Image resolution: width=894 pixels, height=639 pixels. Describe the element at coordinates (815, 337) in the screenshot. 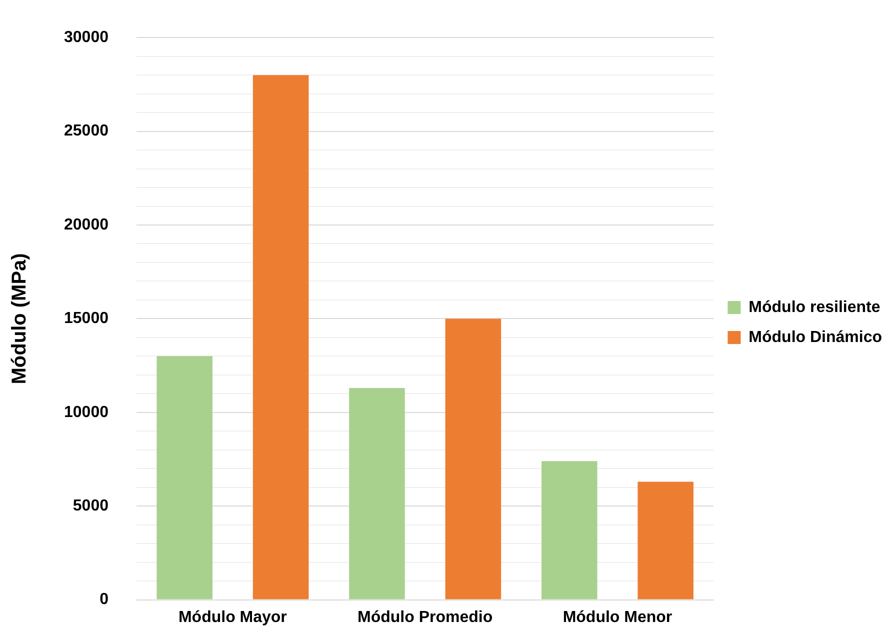

I see `legend-label: Módulo Dinámico` at that location.